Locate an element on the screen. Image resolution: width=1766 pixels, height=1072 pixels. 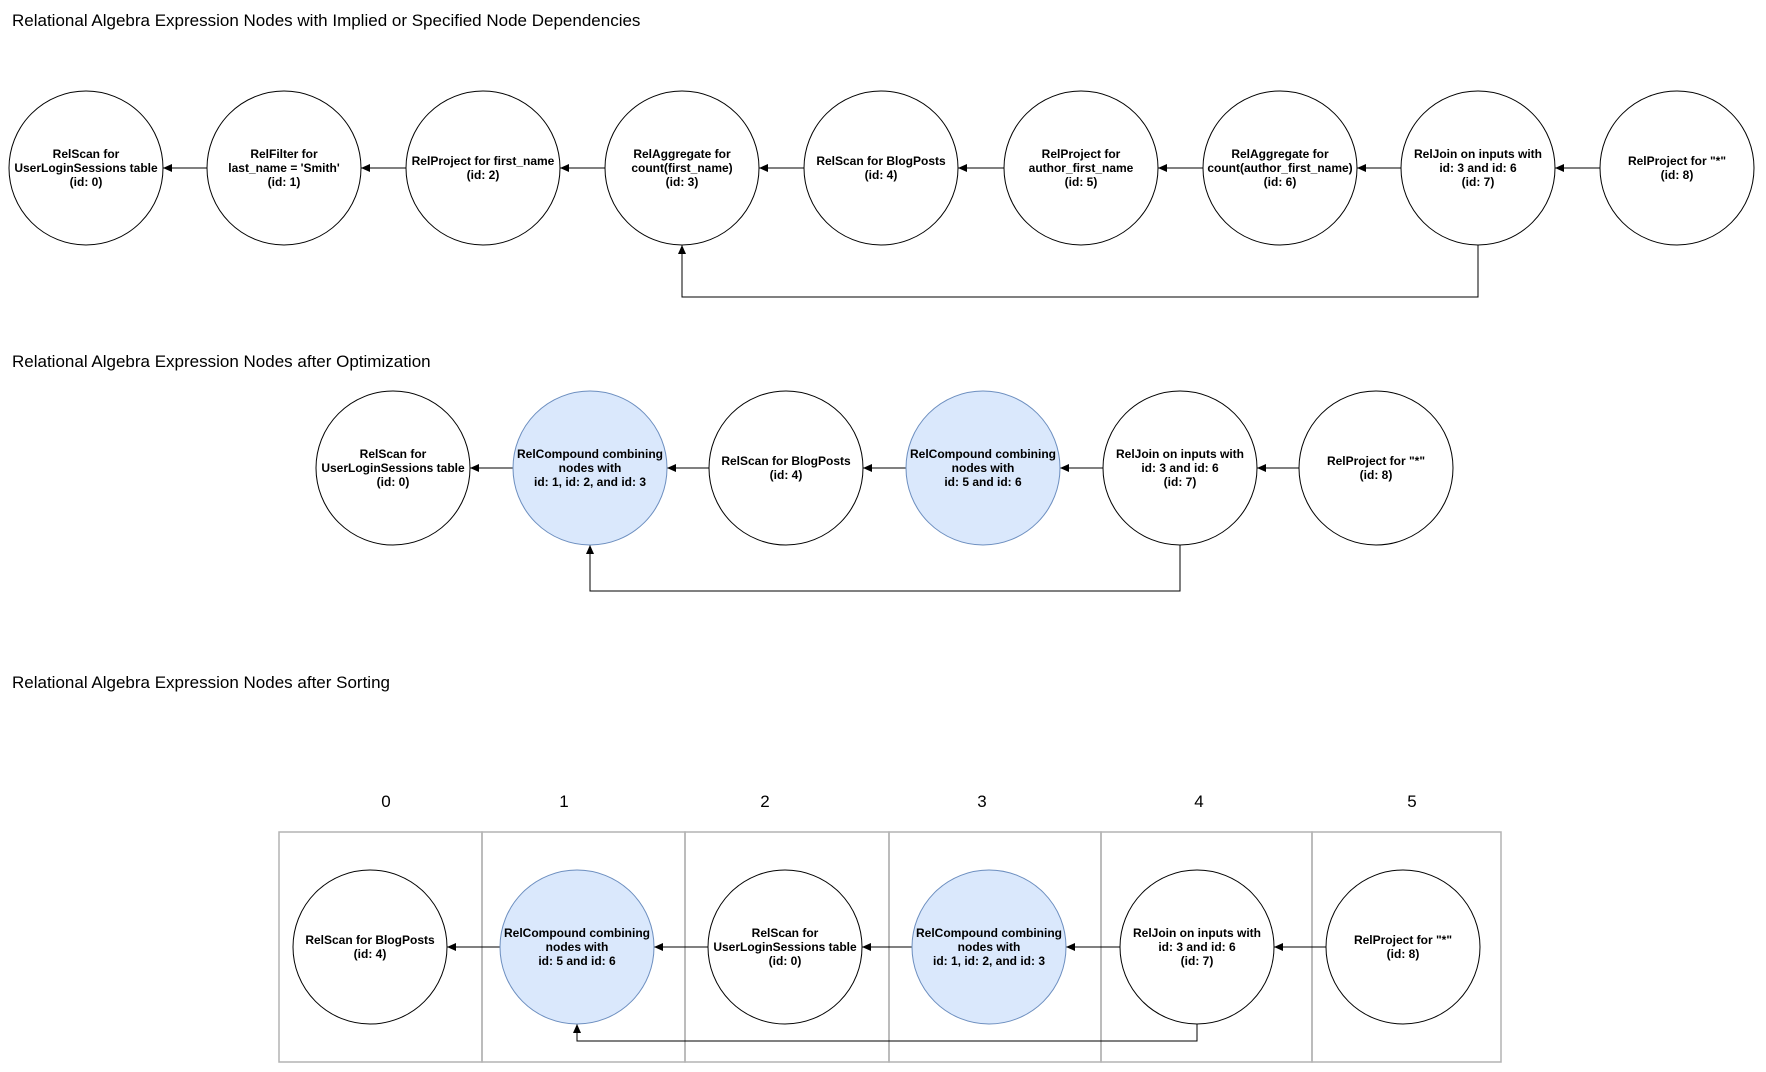
node-n2: RelProject for first_name(id: 2) is located at coordinates (483, 168).